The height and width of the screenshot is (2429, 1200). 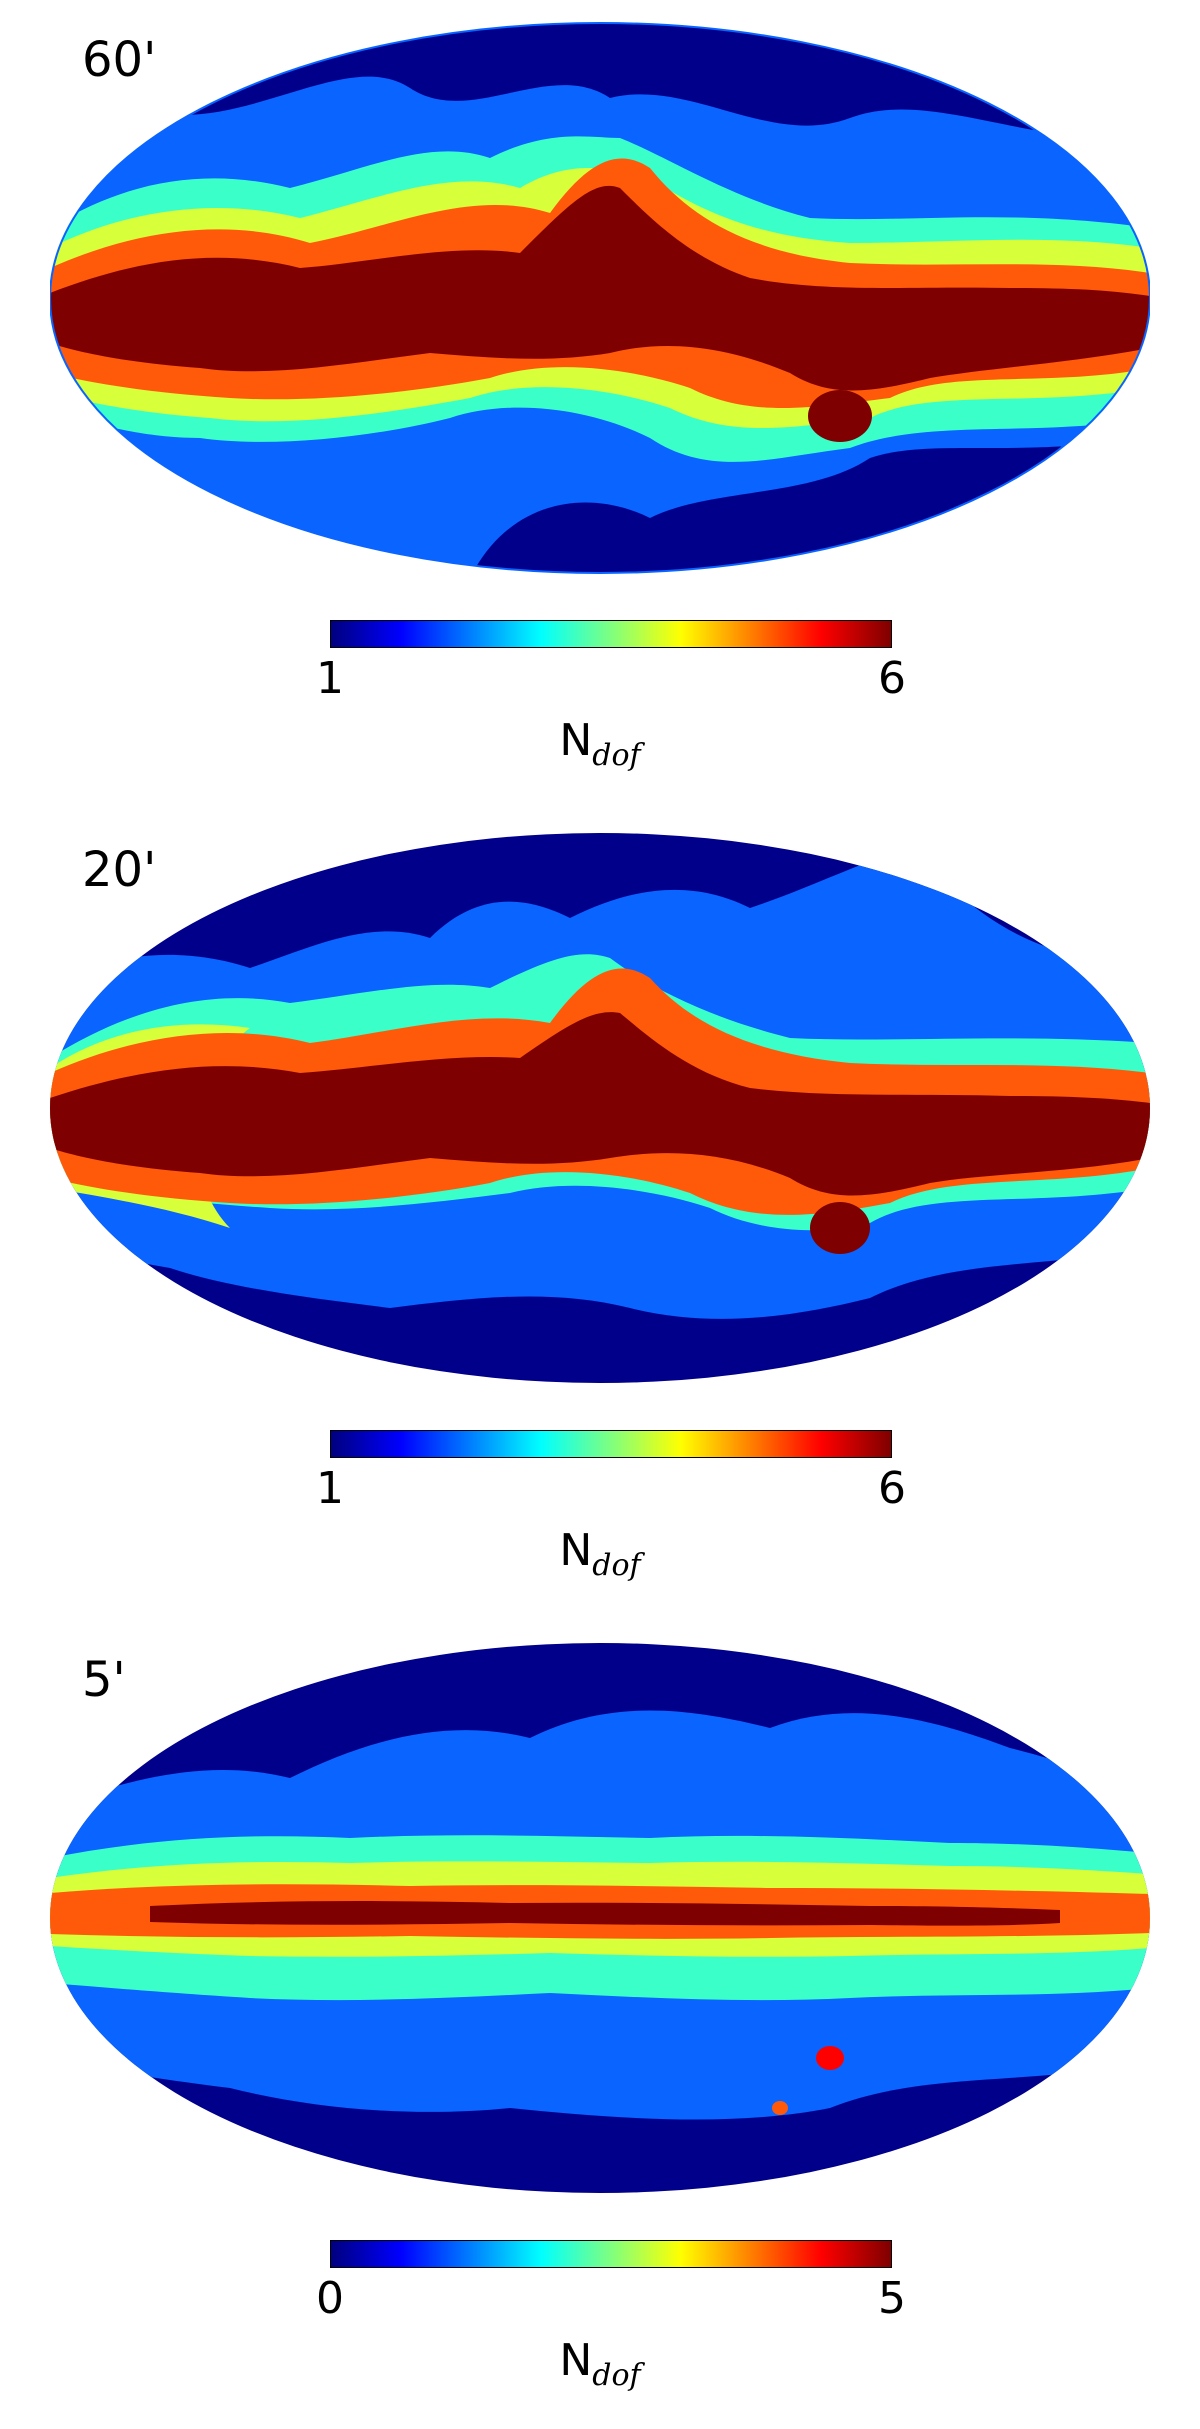 I want to click on region-dark-red-blob-small, so click(x=780, y=2108).